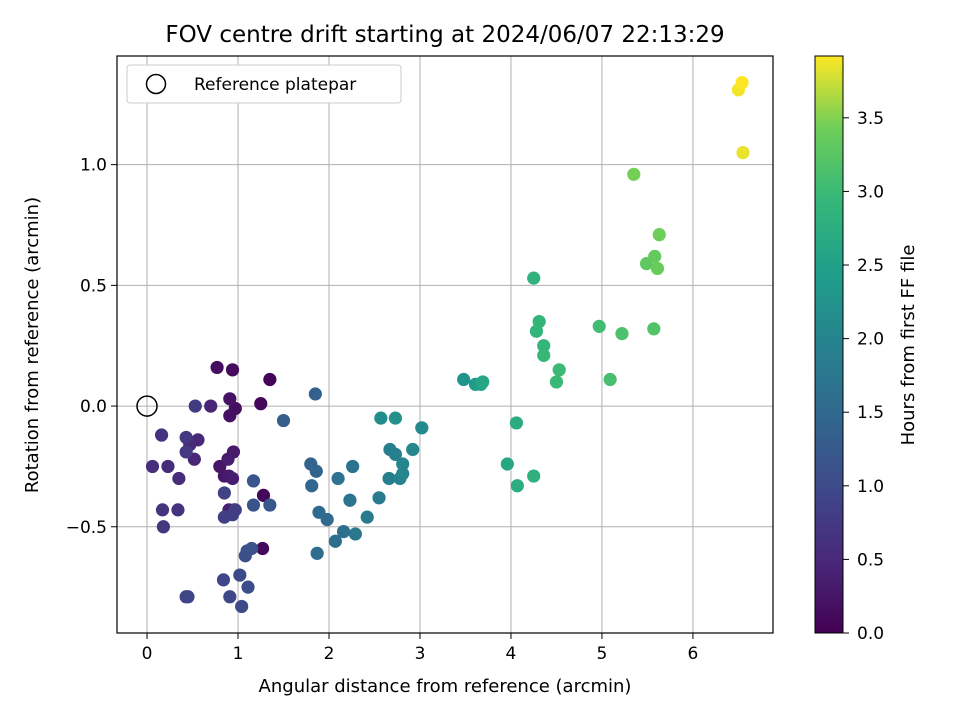  I want to click on y-tick-label: −0.5, so click(86, 528).